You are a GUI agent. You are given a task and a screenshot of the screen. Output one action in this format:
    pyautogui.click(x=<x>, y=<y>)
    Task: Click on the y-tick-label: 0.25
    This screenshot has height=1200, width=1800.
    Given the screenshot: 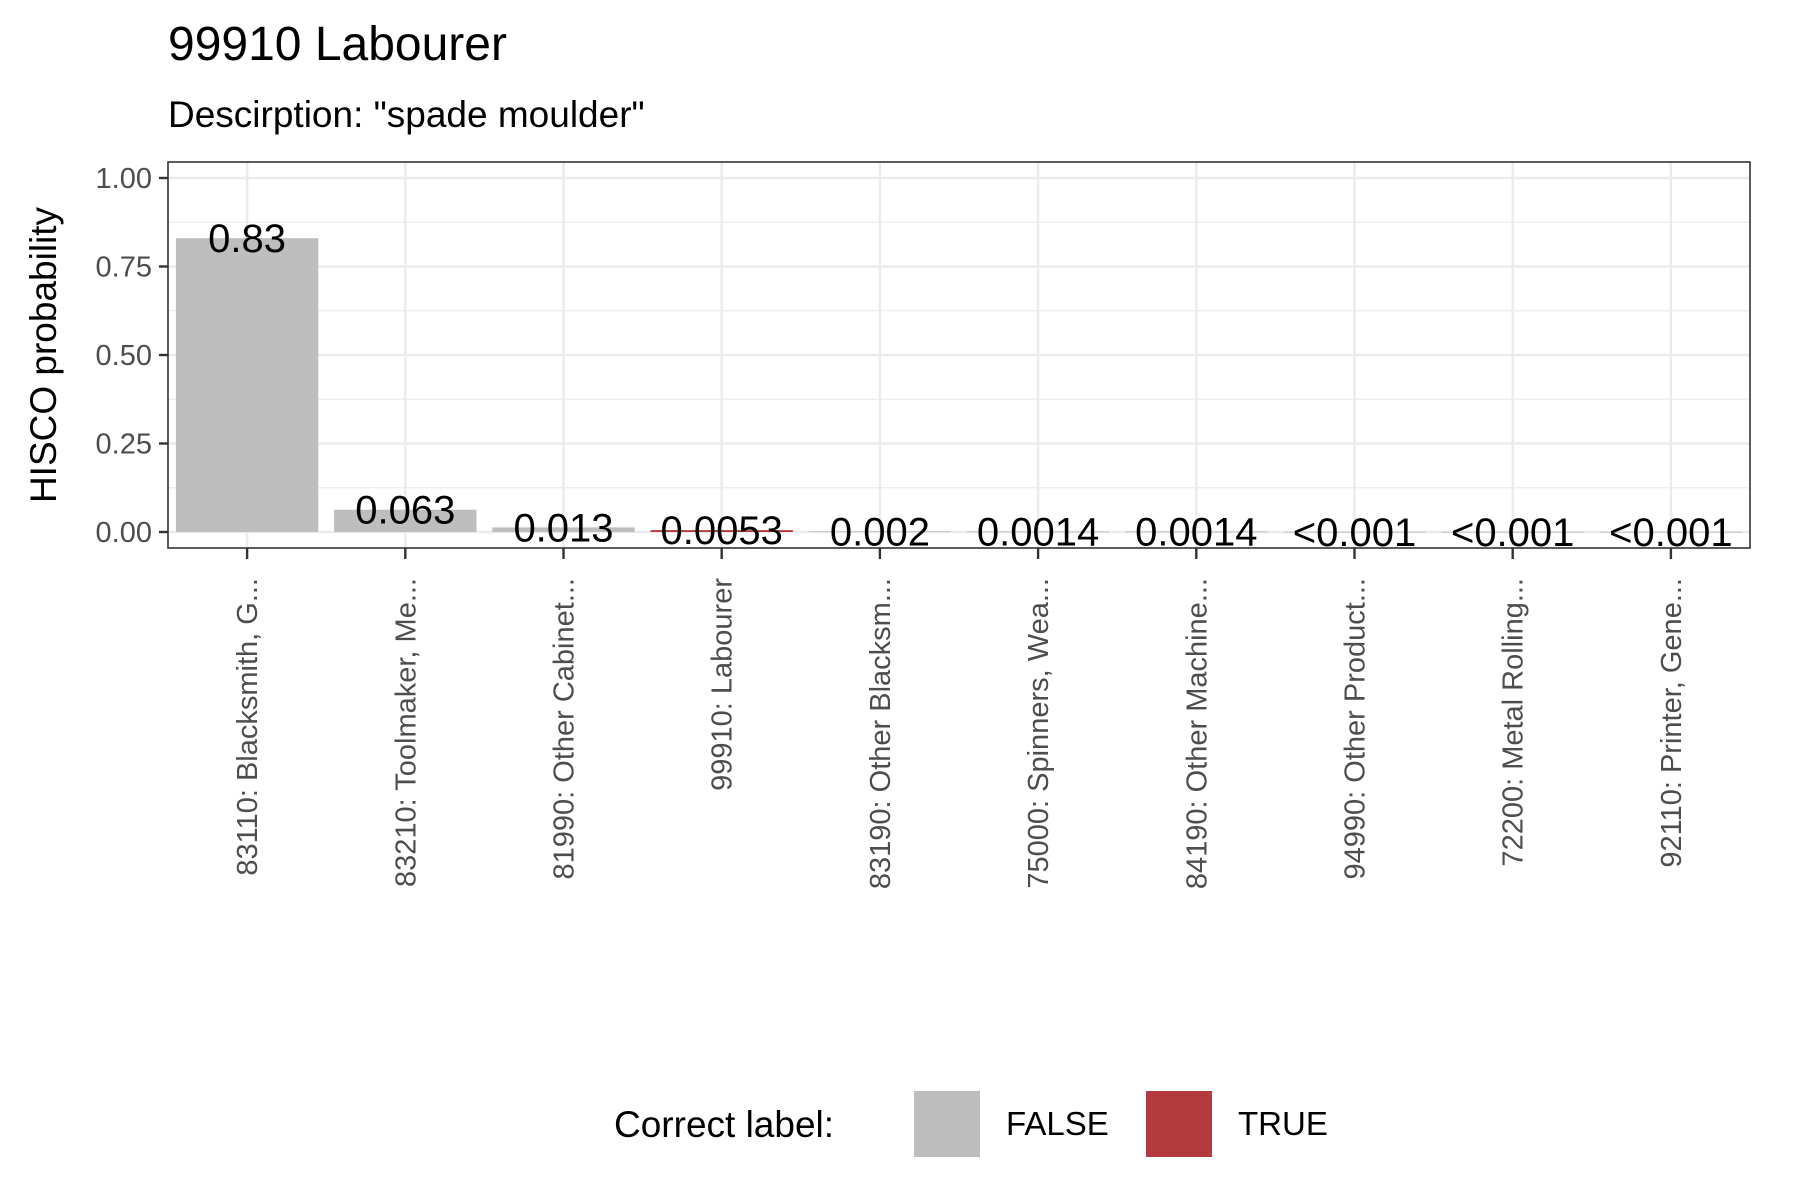 What is the action you would take?
    pyautogui.click(x=124, y=445)
    